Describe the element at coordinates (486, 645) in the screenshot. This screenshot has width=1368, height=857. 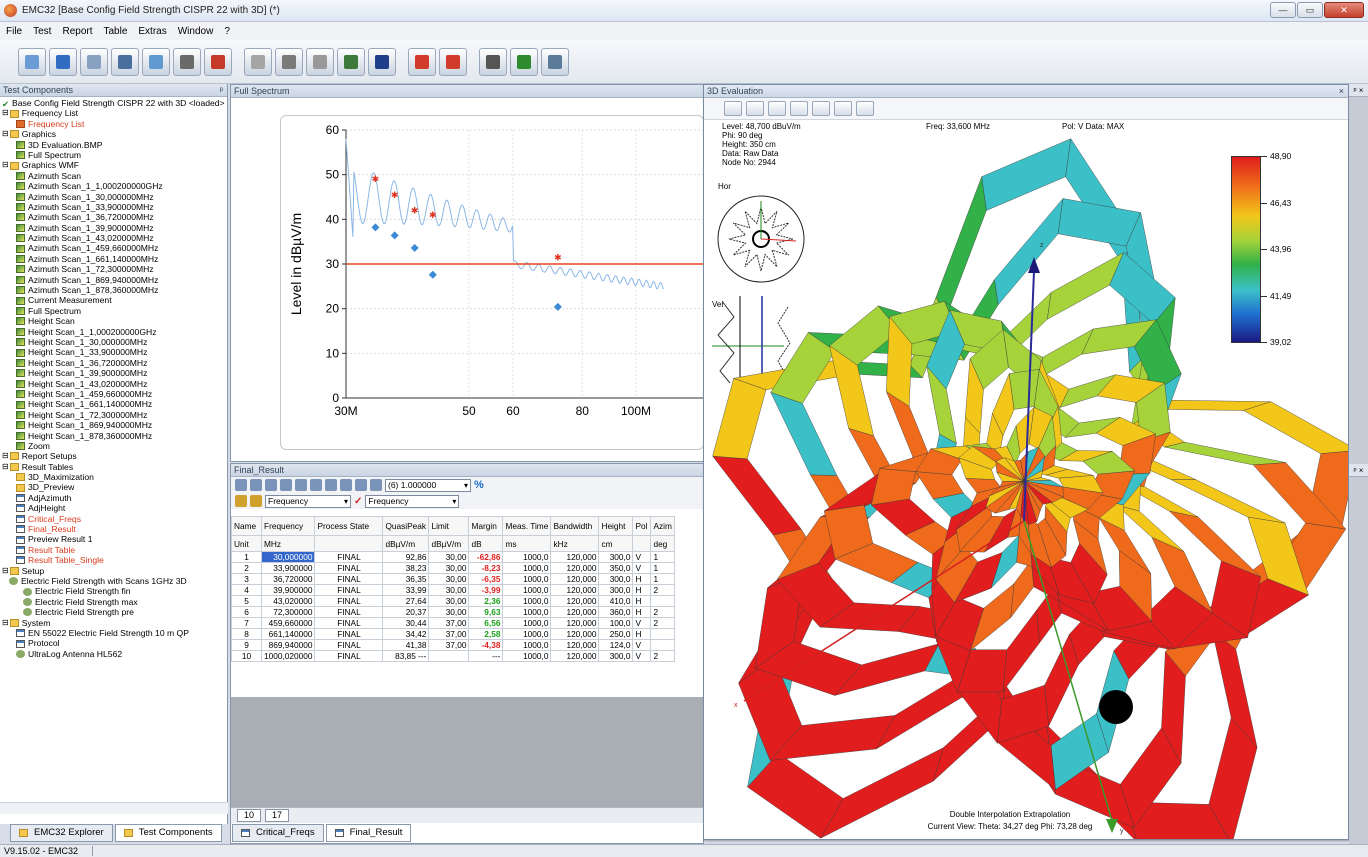
I see `table-cell: -4,38` at that location.